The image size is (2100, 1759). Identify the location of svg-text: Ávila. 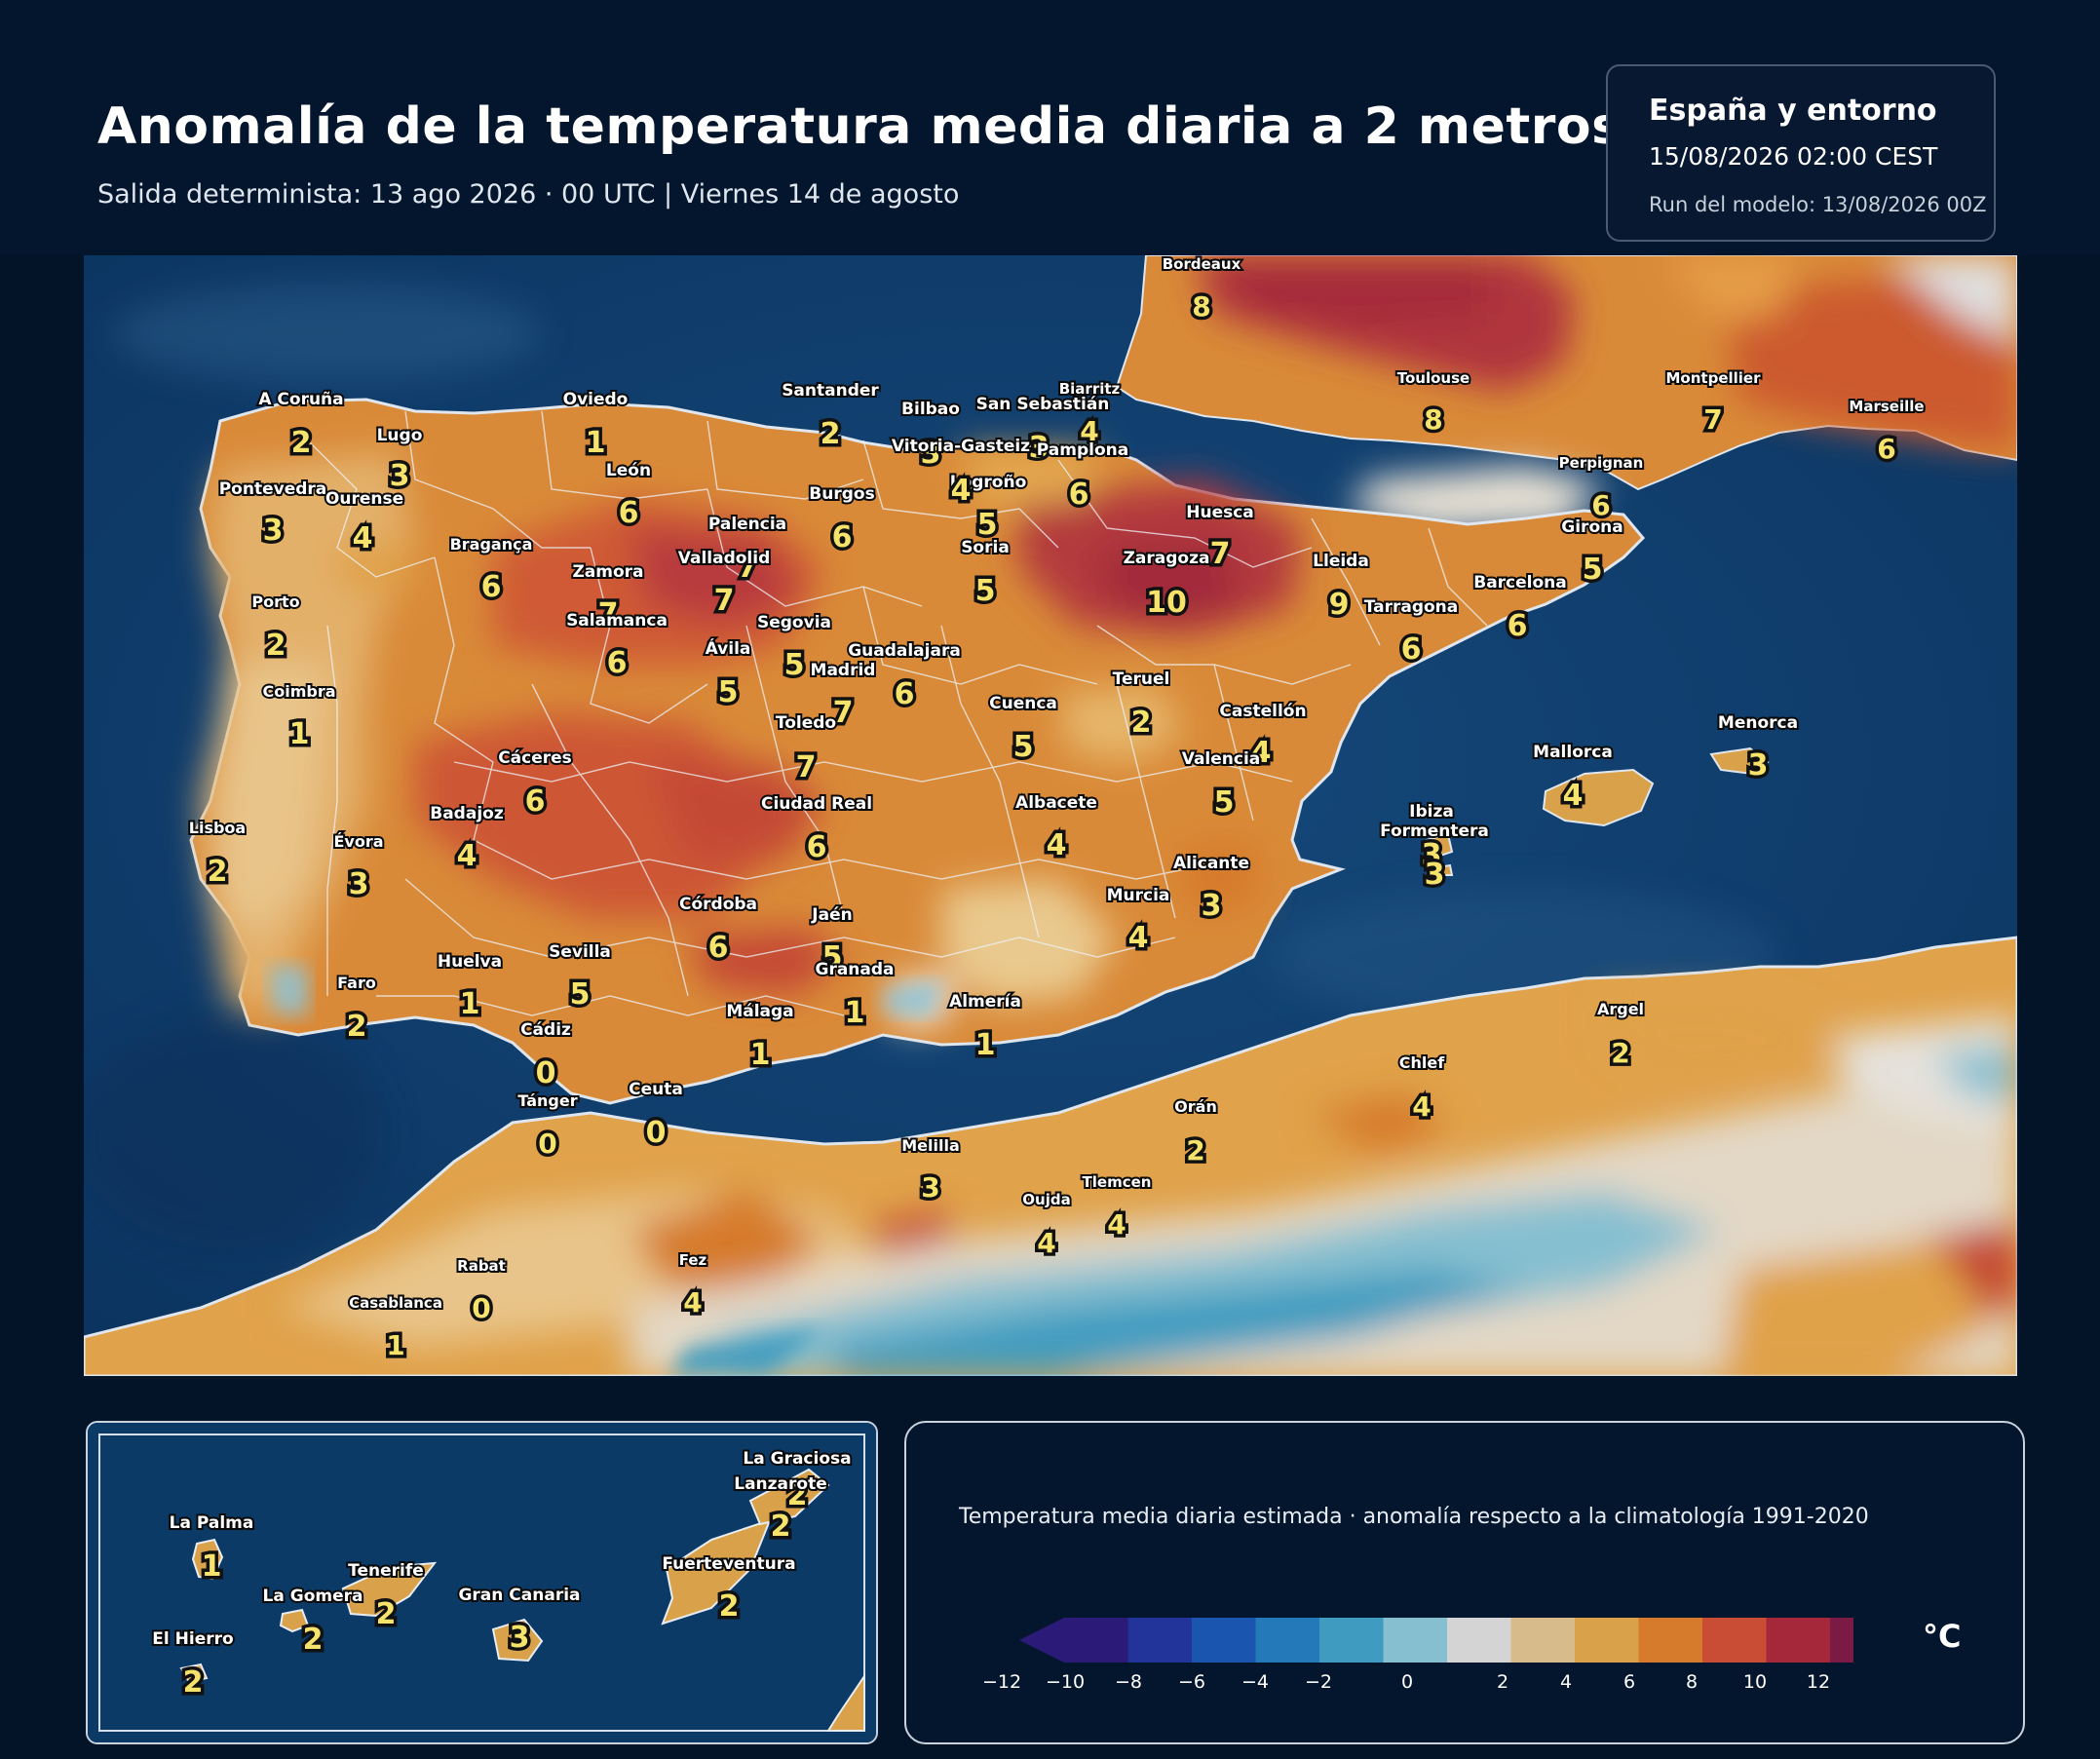
(728, 648).